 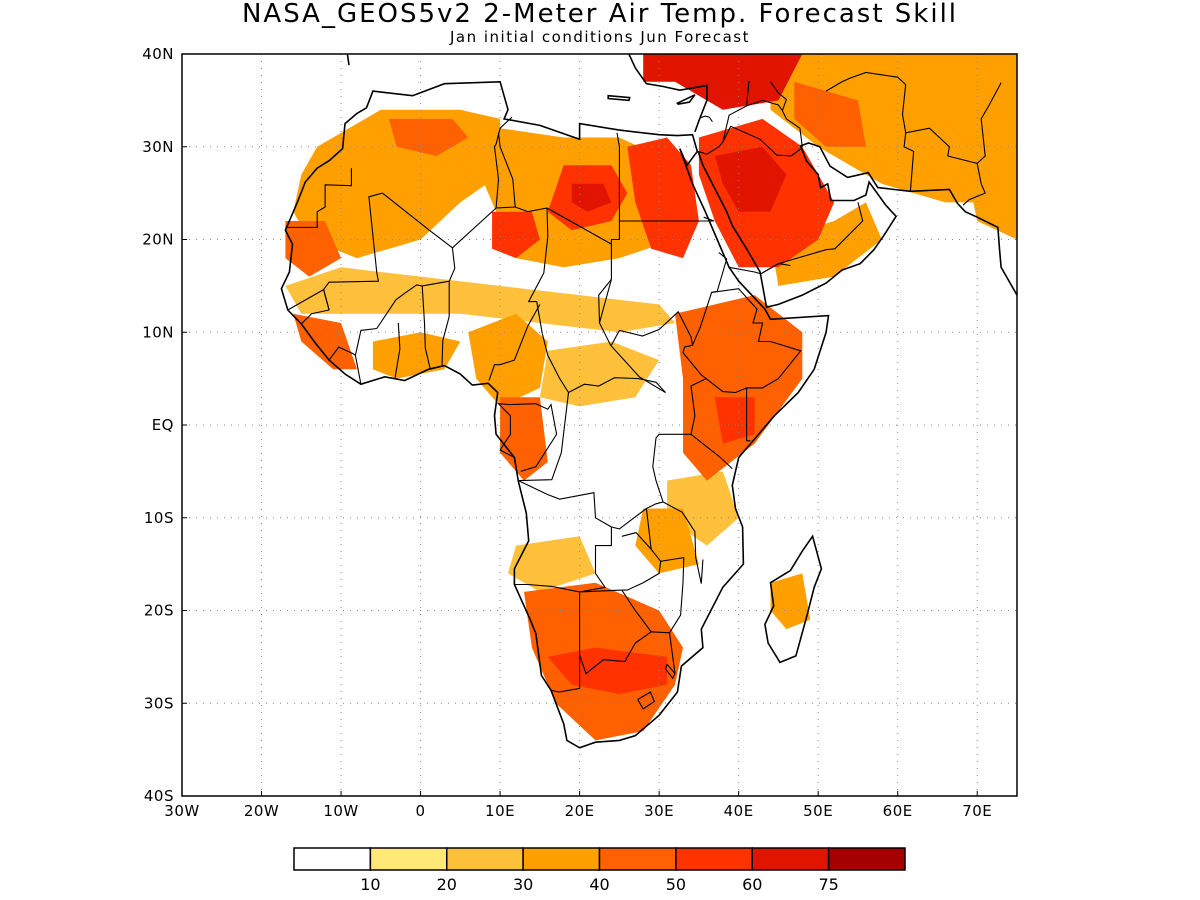 I want to click on y-tick-label: EQ, so click(x=163, y=425).